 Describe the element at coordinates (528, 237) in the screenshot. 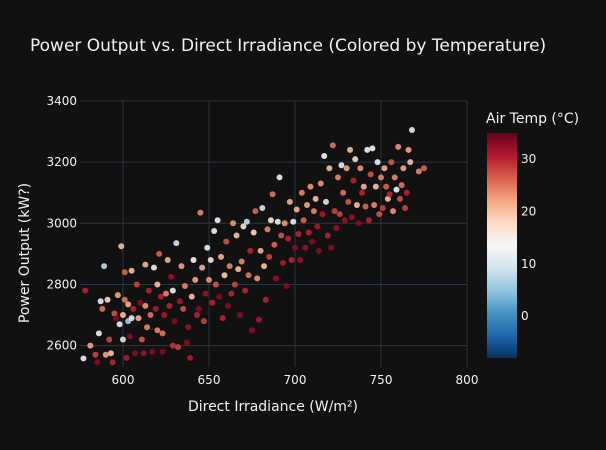

I see `colorbar-ticks: 0 10 20 30` at that location.